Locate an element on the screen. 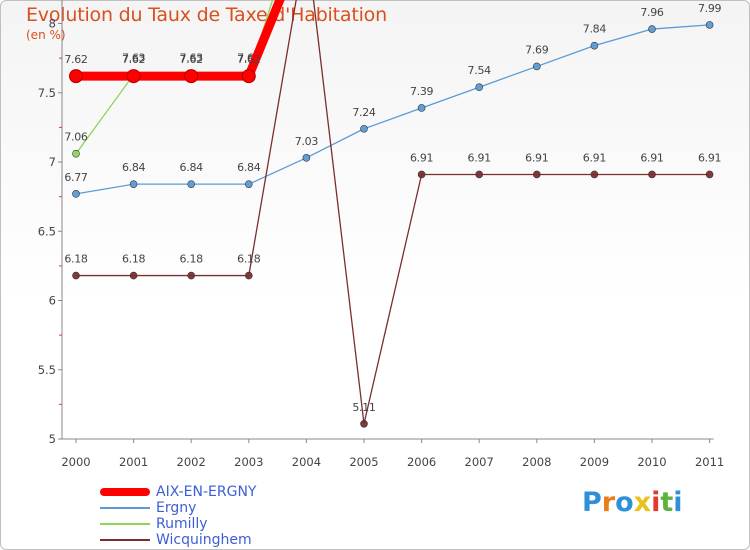 This screenshot has width=750, height=550. legend-label: Ergny is located at coordinates (176, 508).